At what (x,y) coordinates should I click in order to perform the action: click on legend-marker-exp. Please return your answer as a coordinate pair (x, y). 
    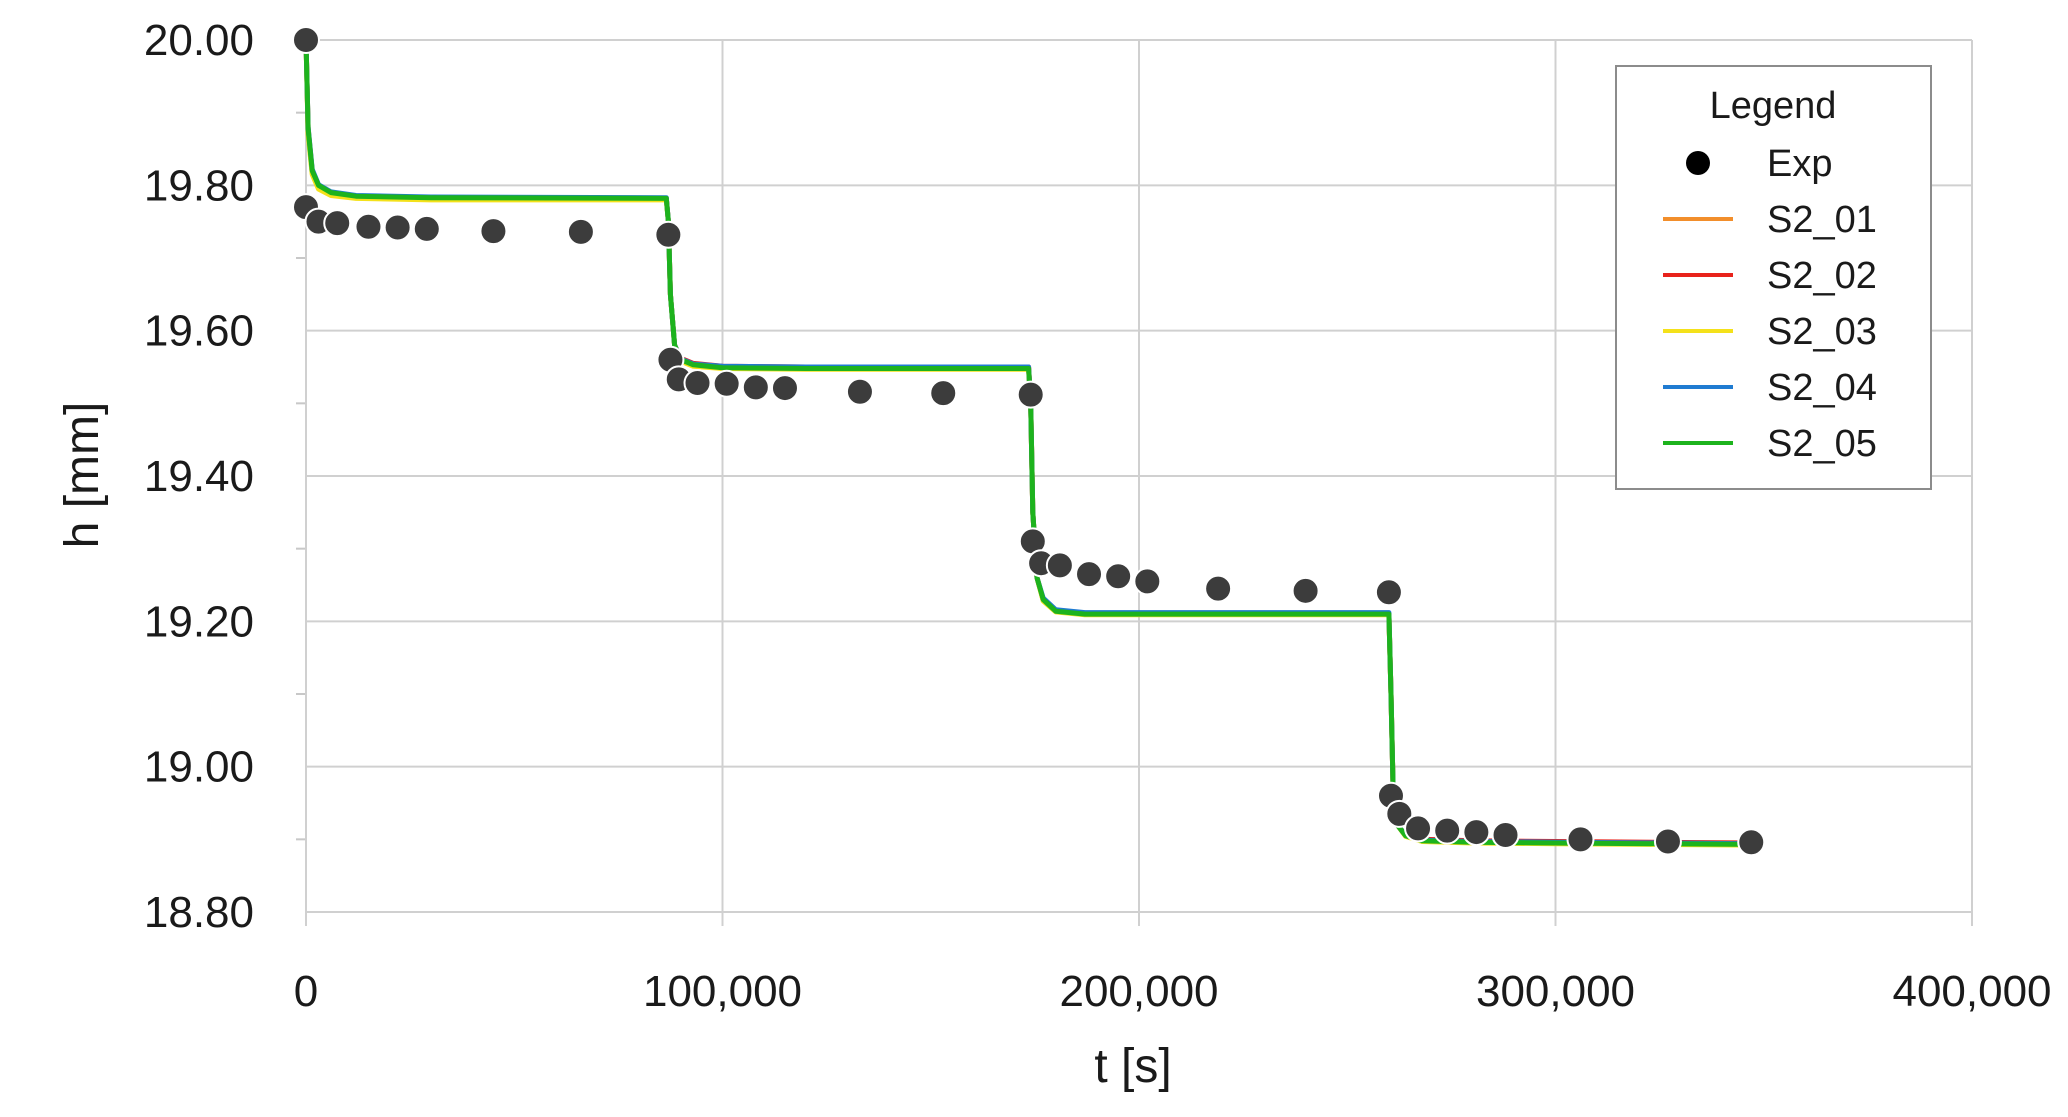
    Looking at the image, I should click on (1698, 163).